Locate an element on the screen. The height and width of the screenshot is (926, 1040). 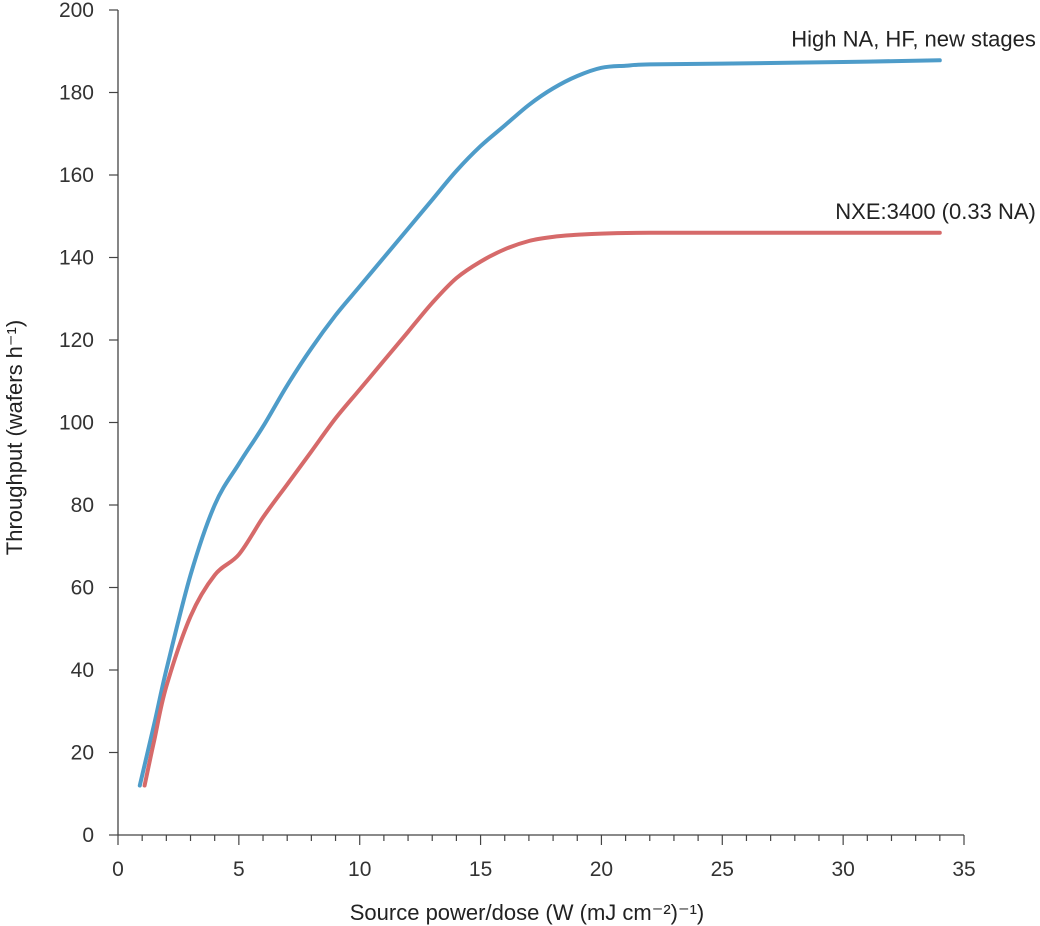
y-tick-label: 100 is located at coordinates (76, 423).